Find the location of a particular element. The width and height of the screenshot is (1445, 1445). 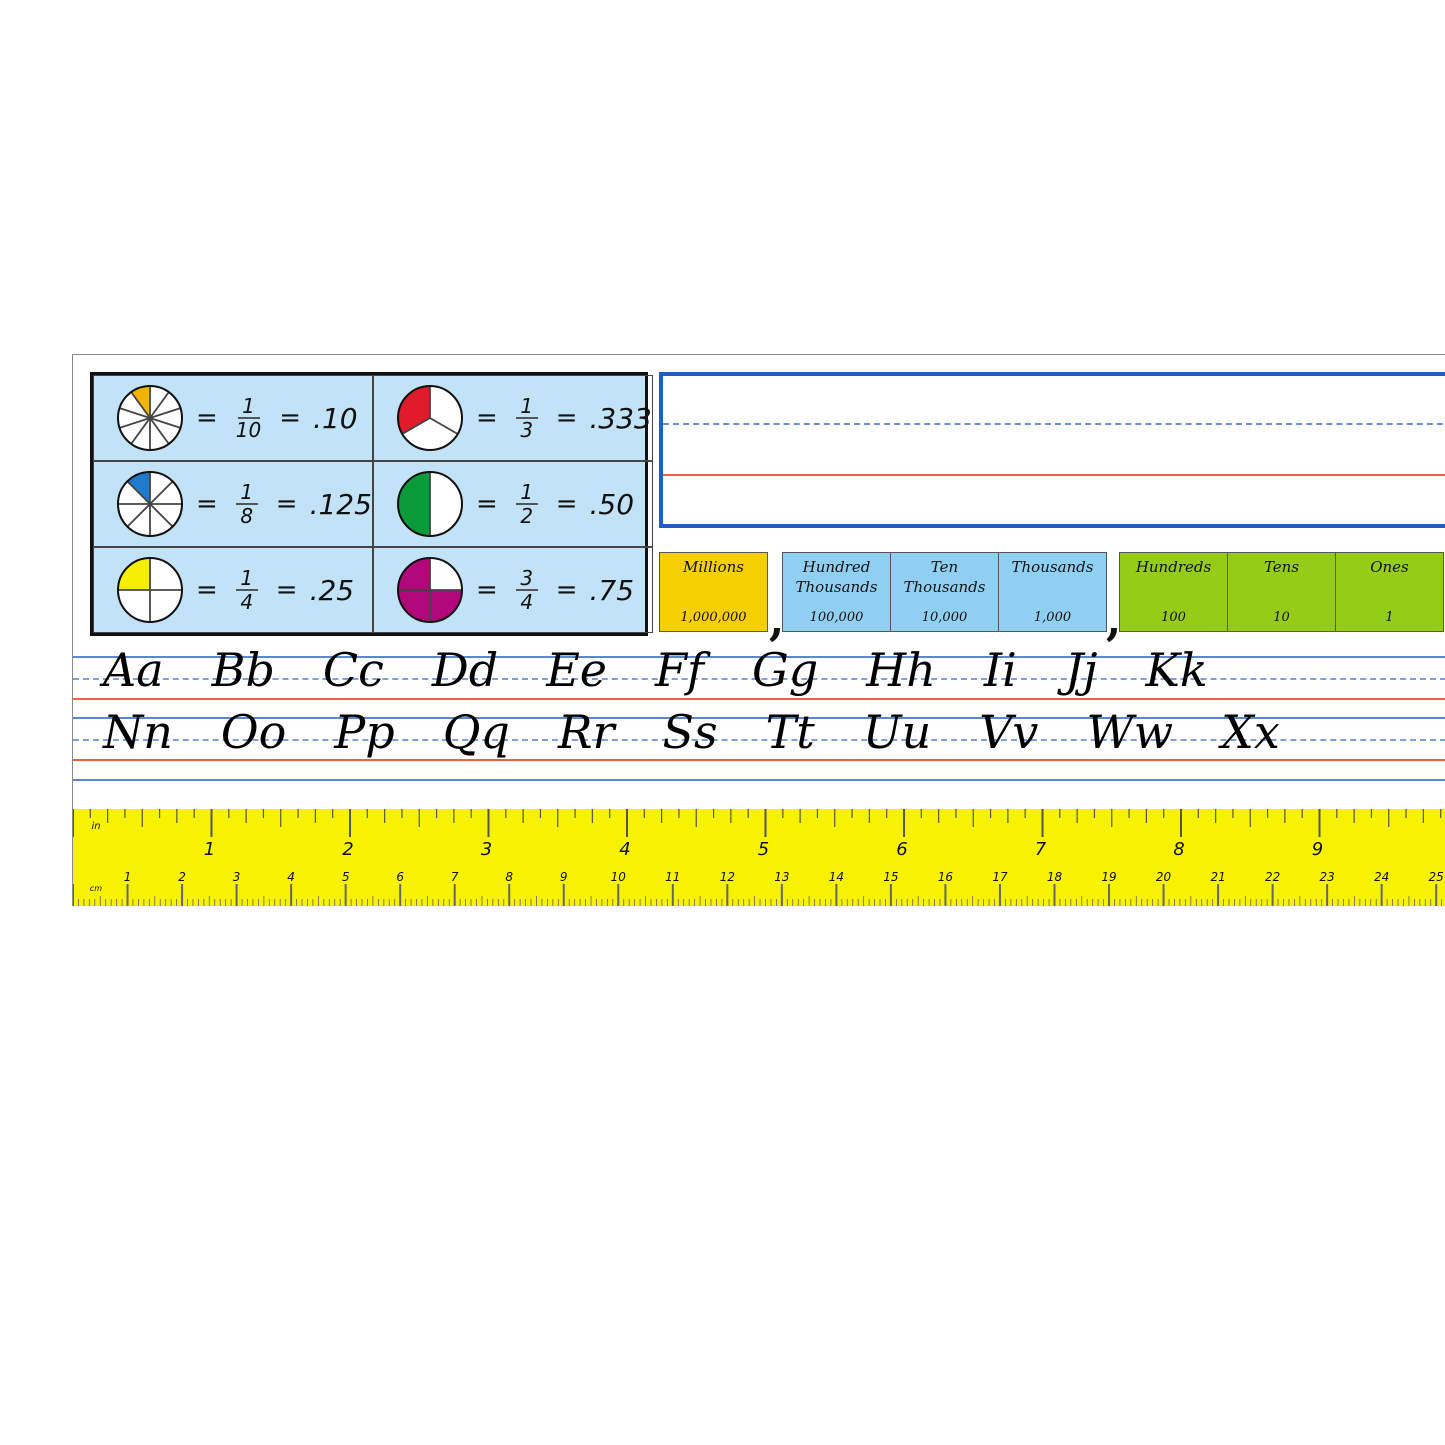

cursive-letter-pair: Kk is located at coordinates (1176, 670).